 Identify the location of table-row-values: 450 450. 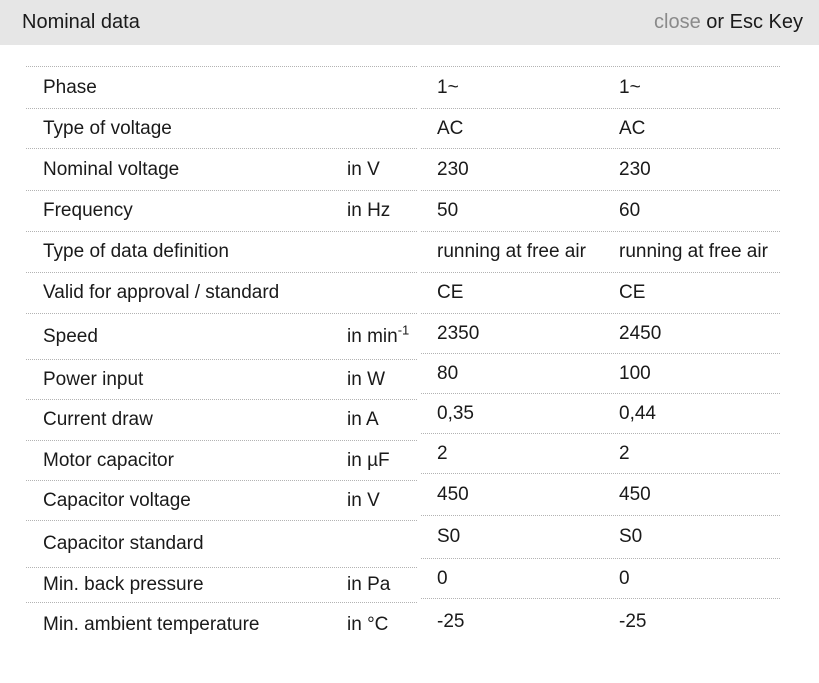
(600, 495).